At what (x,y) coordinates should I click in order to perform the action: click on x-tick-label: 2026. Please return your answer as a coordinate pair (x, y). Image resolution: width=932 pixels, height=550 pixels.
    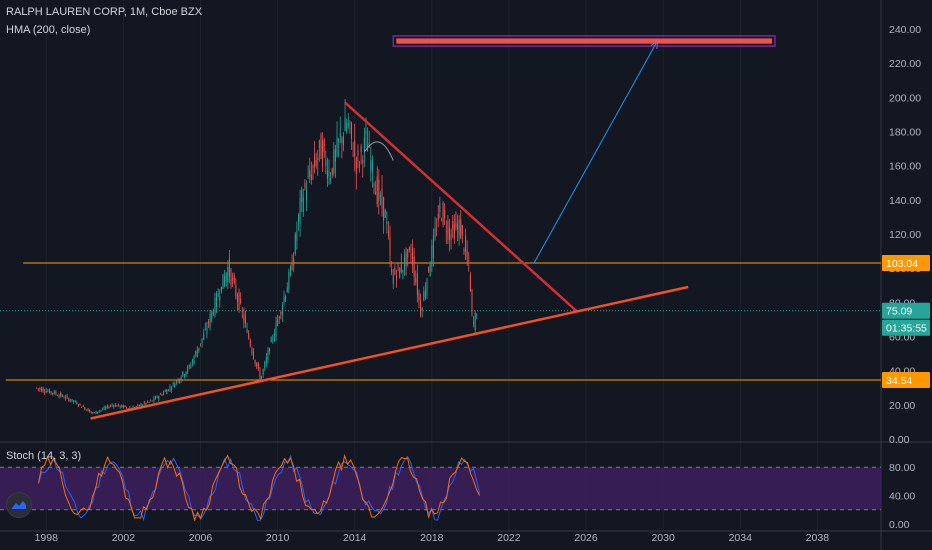
    Looking at the image, I should click on (586, 538).